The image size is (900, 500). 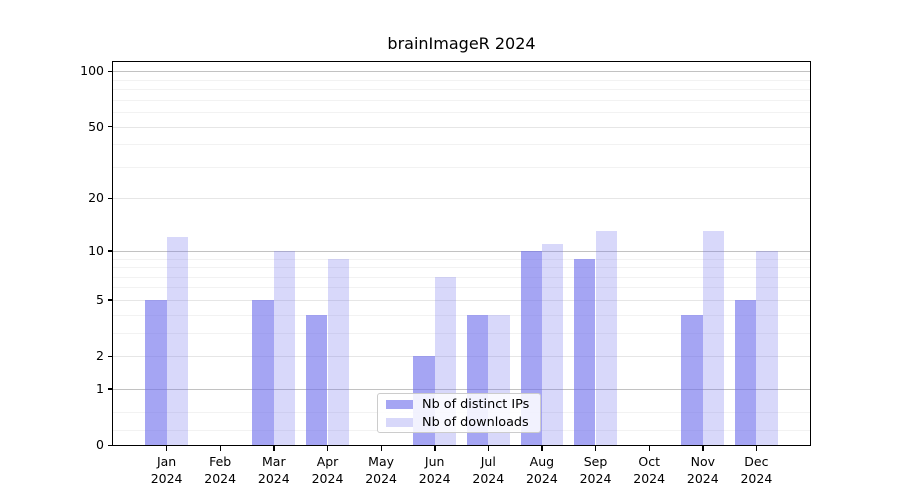 I want to click on legend-label-distinct-ips: Nb of distinct IPs, so click(x=476, y=404).